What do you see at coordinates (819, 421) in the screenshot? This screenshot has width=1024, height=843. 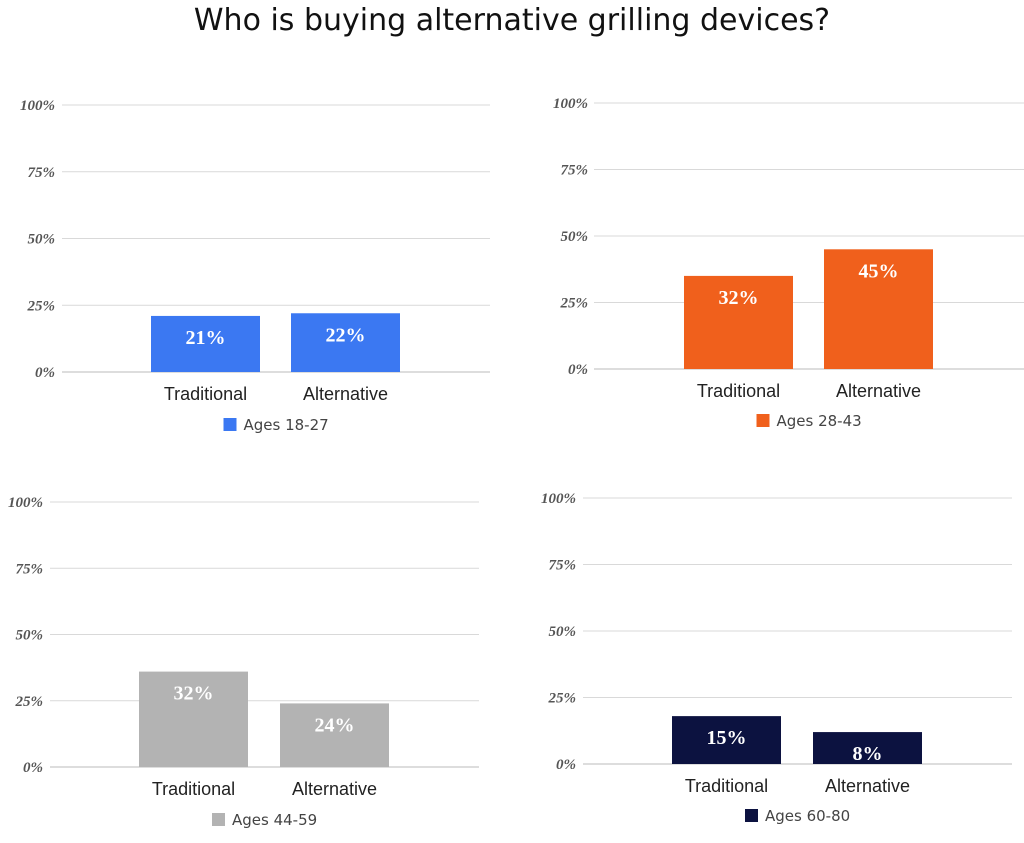 I see `legend-label: Ages 28-43` at bounding box center [819, 421].